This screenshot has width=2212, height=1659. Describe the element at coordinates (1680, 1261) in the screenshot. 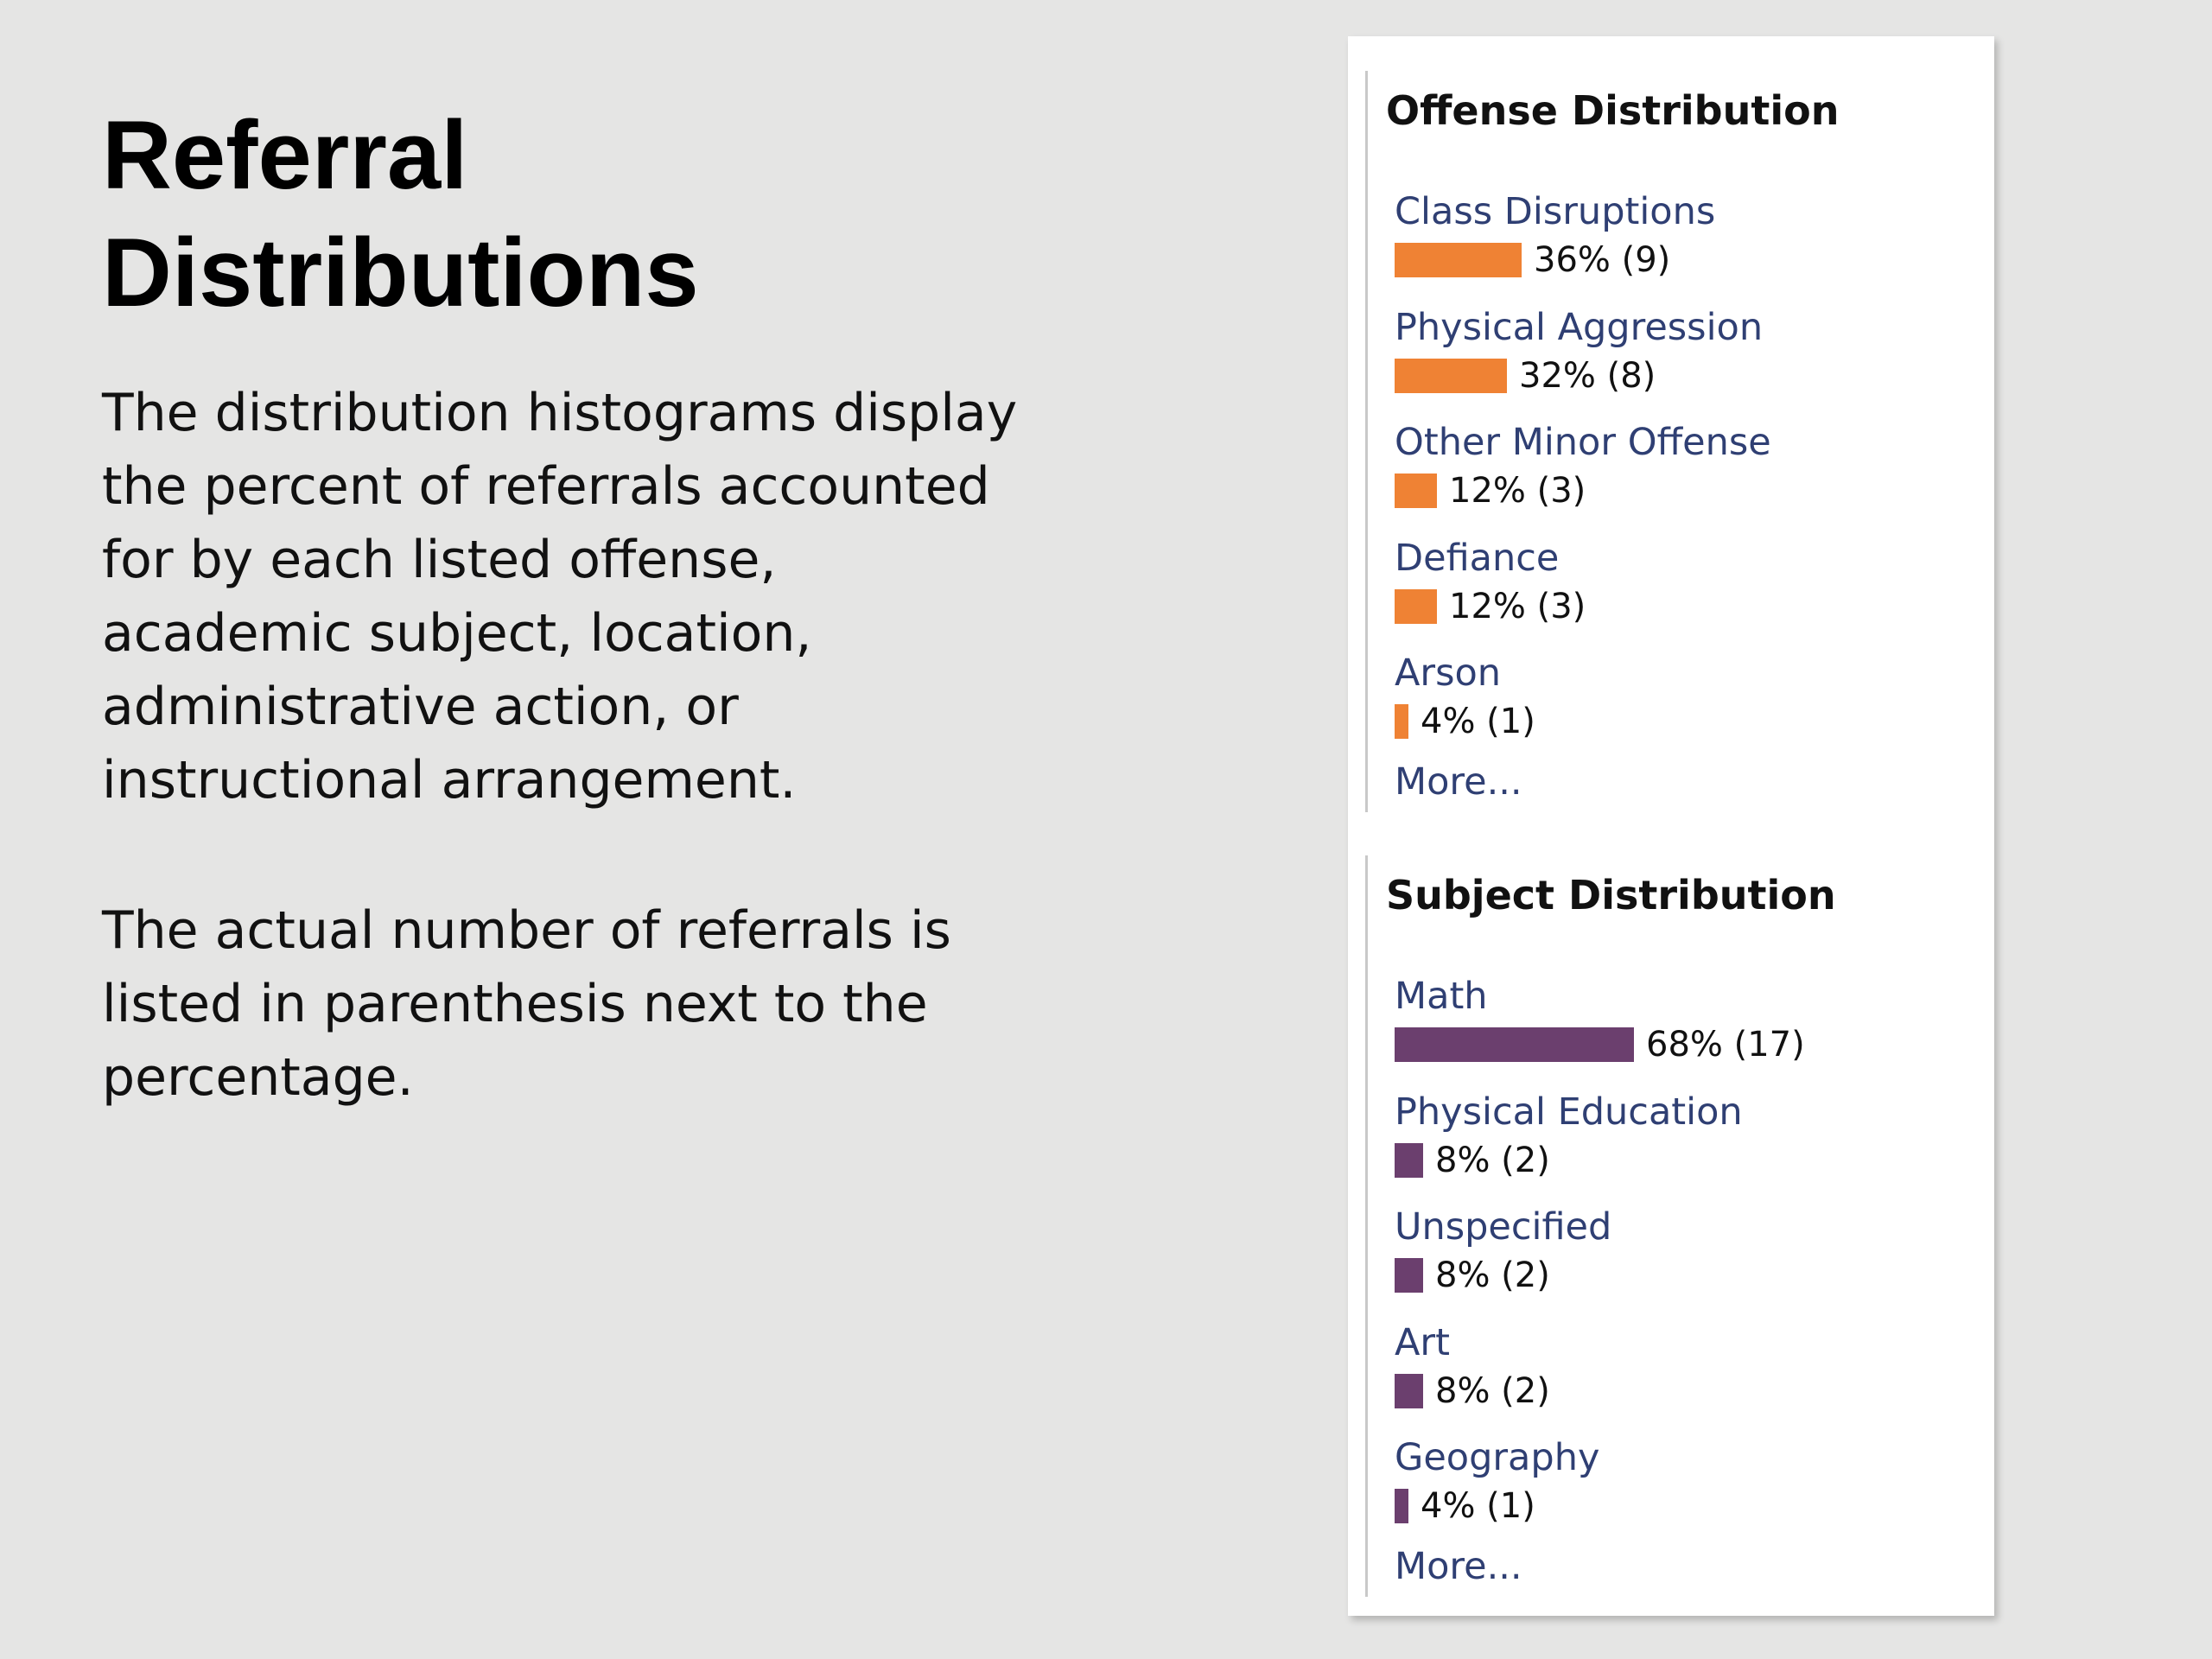

I see `subject-item: Unspecified 8% (2)` at that location.